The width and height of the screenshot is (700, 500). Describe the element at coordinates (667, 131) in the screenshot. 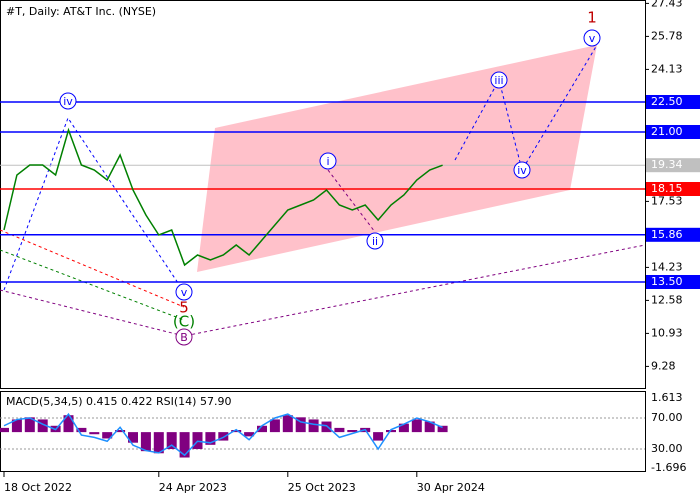

I see `level-label: 21.00` at that location.